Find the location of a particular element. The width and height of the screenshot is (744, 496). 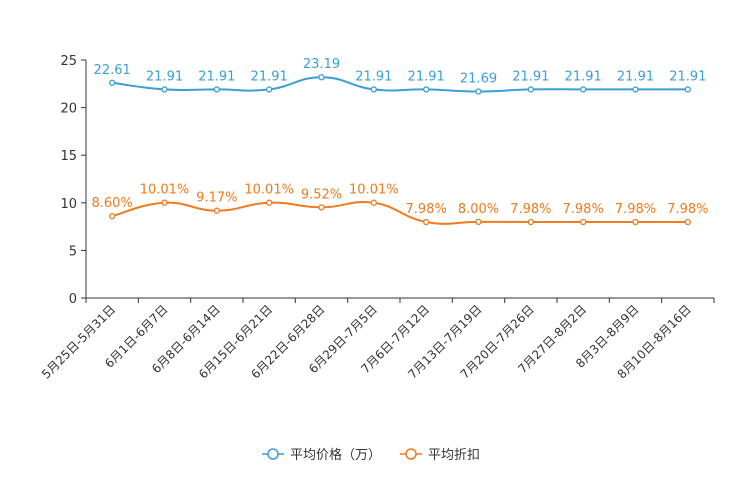

y-tick-label: 5 is located at coordinates (73, 251).